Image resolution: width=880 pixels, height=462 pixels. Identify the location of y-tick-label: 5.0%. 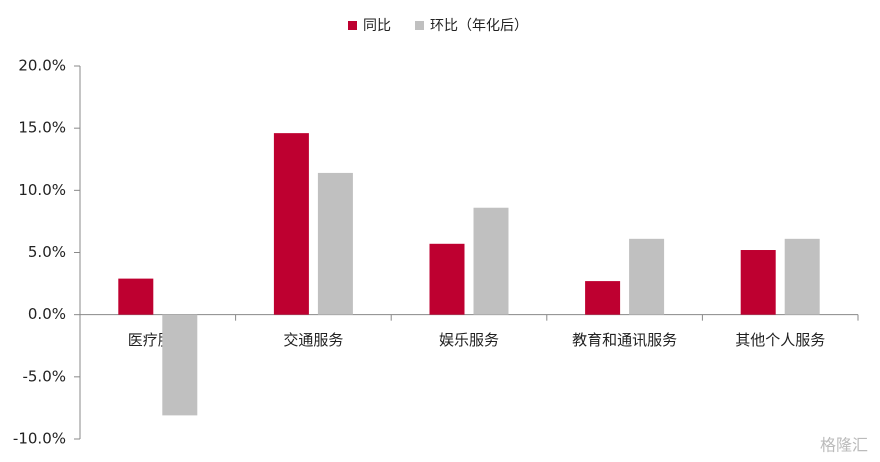
(47, 252).